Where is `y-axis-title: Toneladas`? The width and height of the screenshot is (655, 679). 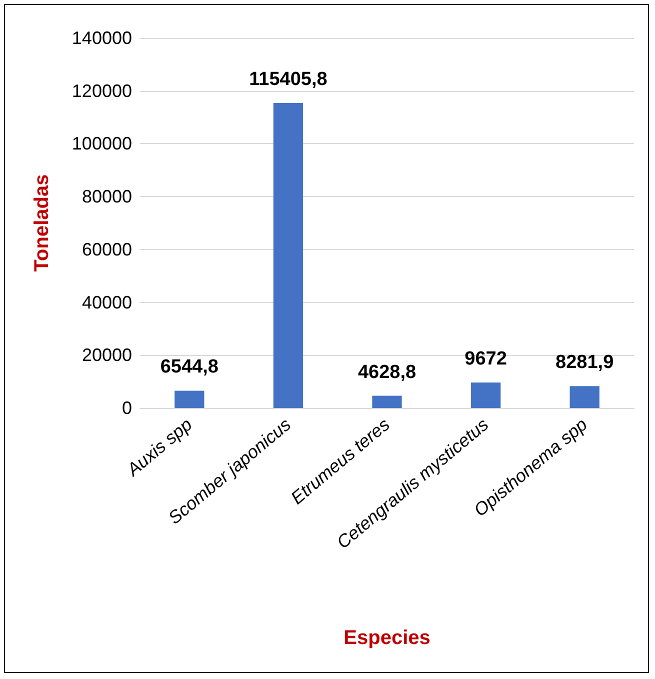
y-axis-title: Toneladas is located at coordinates (42, 223).